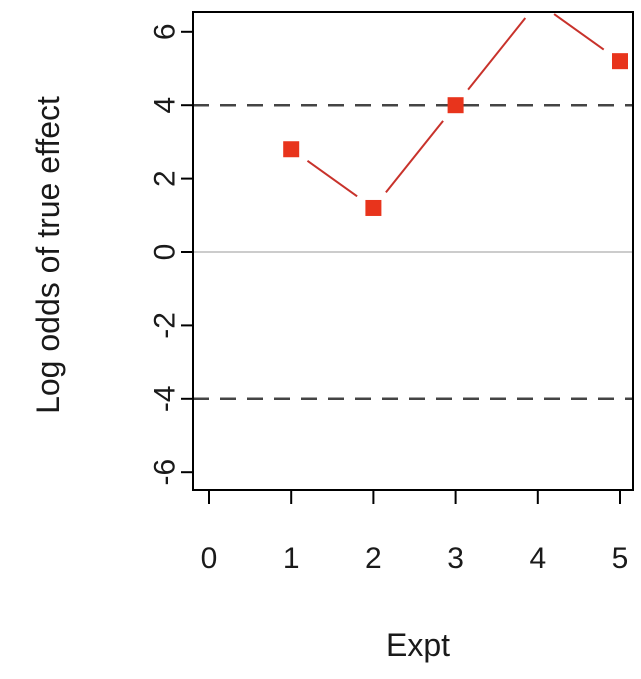 The image size is (641, 679). I want to click on series-lines, so click(455, 105).